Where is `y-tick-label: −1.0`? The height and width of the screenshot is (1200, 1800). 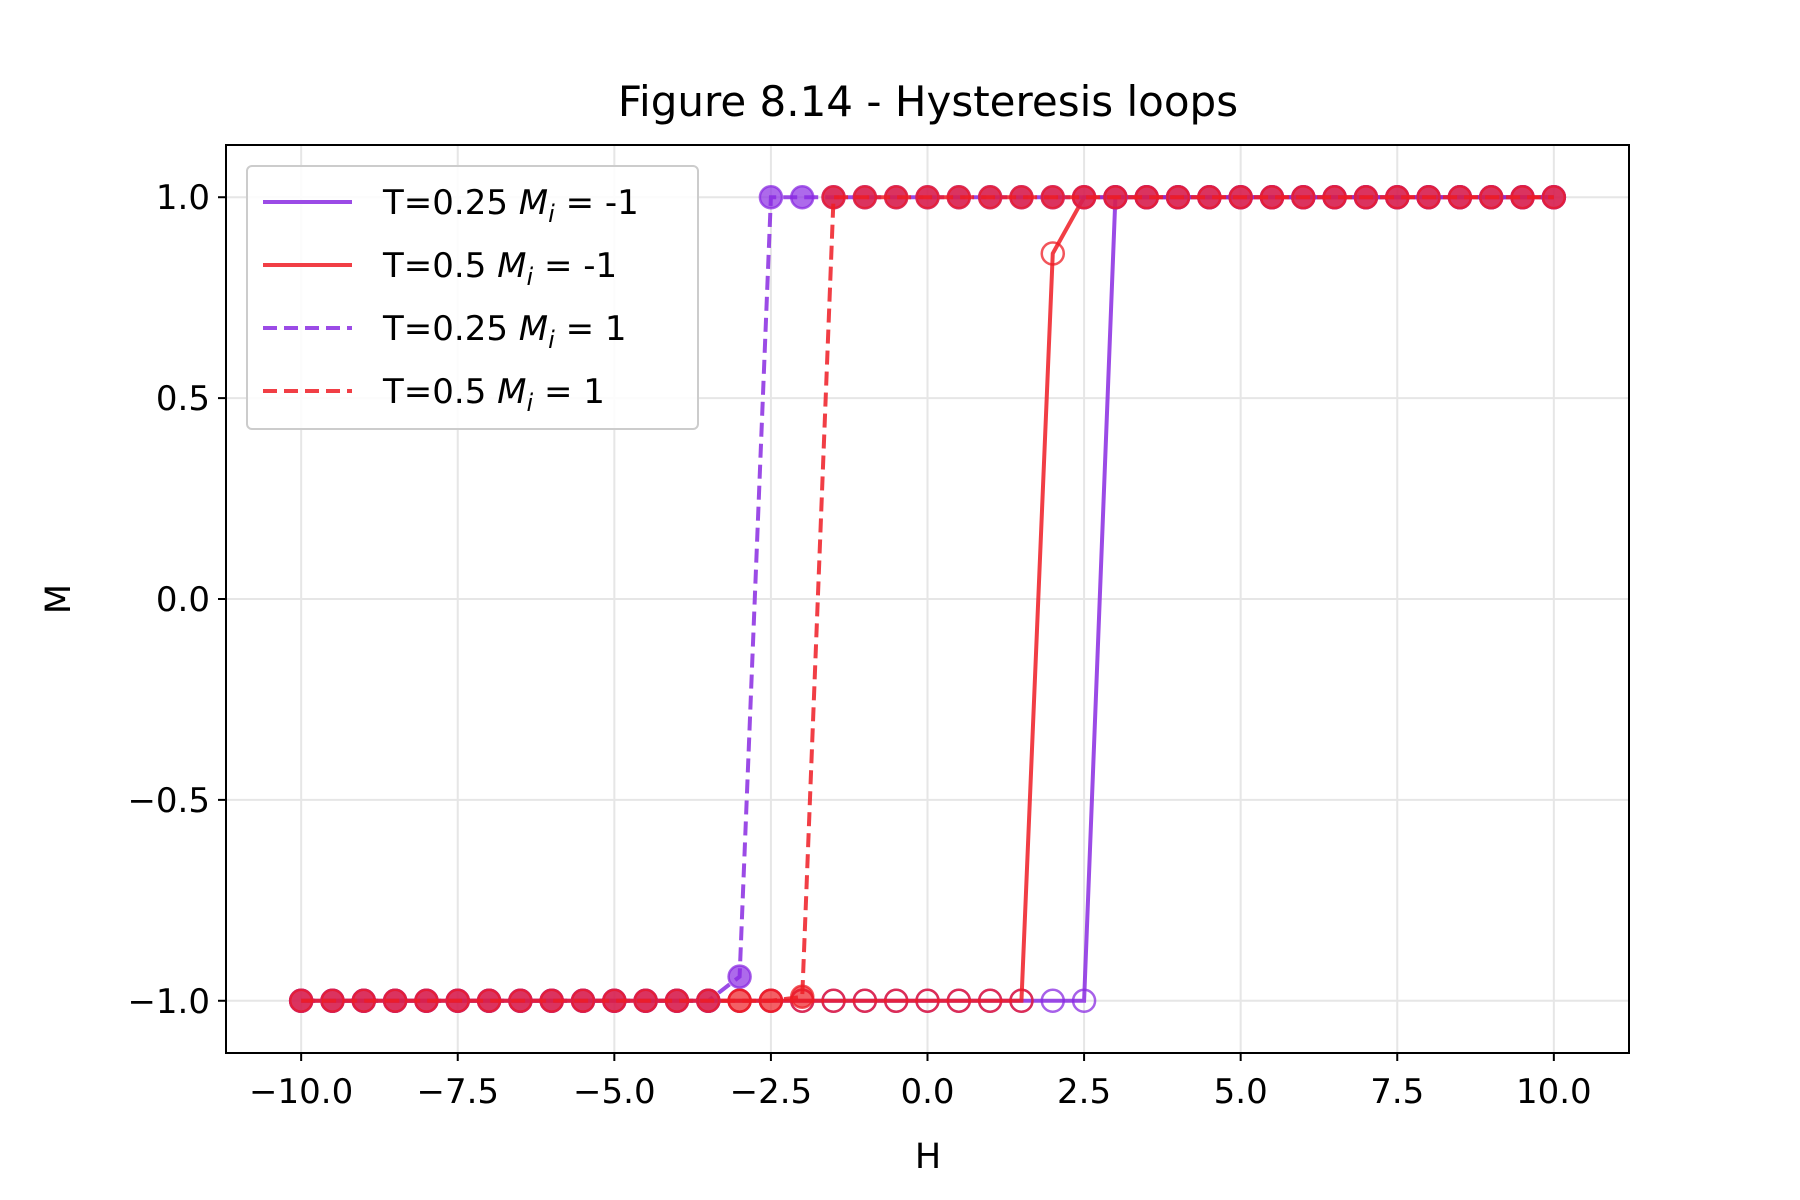 y-tick-label: −1.0 is located at coordinates (168, 1002).